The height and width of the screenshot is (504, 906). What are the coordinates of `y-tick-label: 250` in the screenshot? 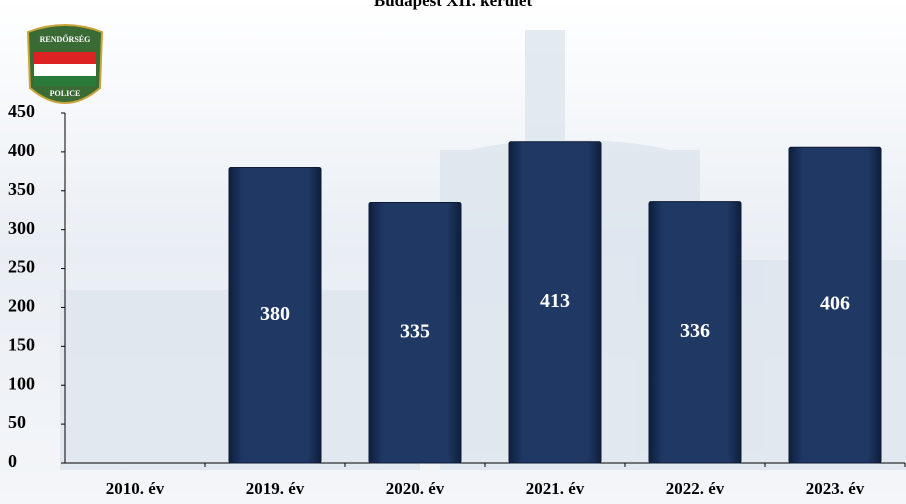 It's located at (21, 267).